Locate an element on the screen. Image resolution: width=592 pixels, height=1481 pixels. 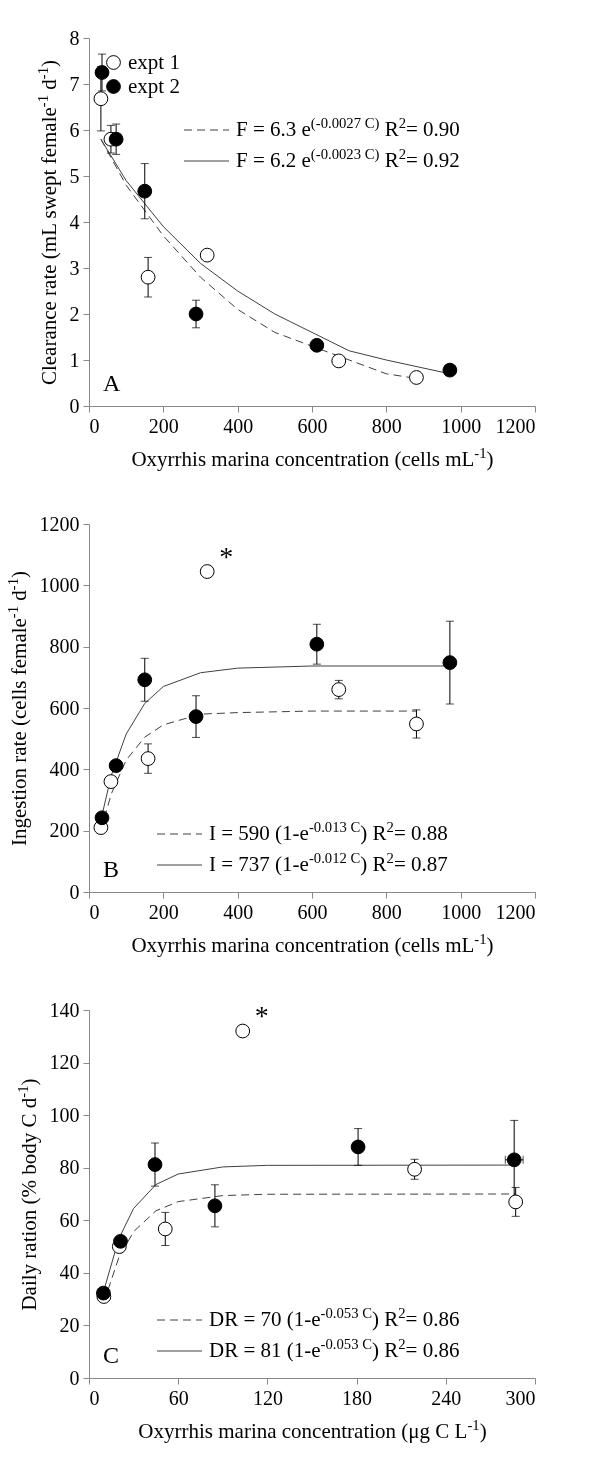
y-tick-label: 7 is located at coordinates (74, 83).